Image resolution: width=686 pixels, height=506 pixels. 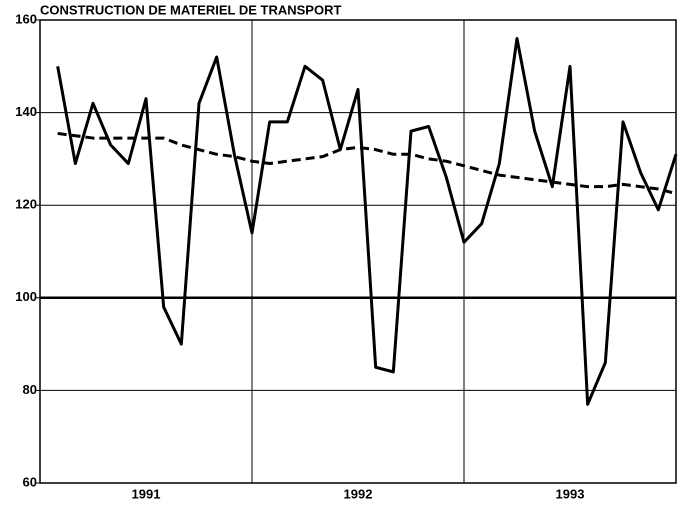 I want to click on y-tick-label: 60, so click(x=30, y=481).